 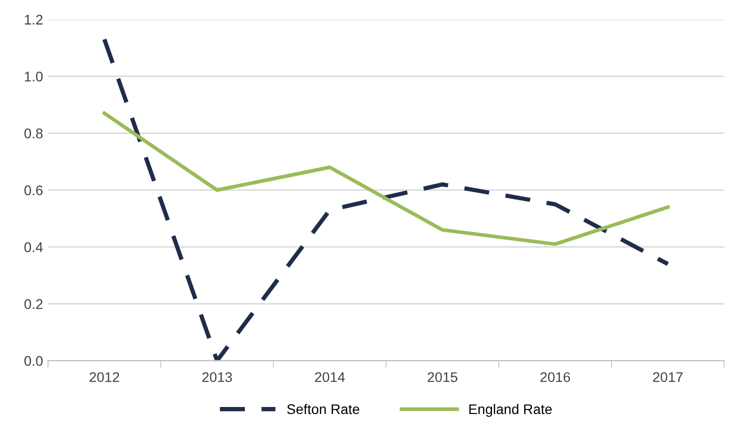 What do you see at coordinates (668, 377) in the screenshot?
I see `x-tick-label: 2017` at bounding box center [668, 377].